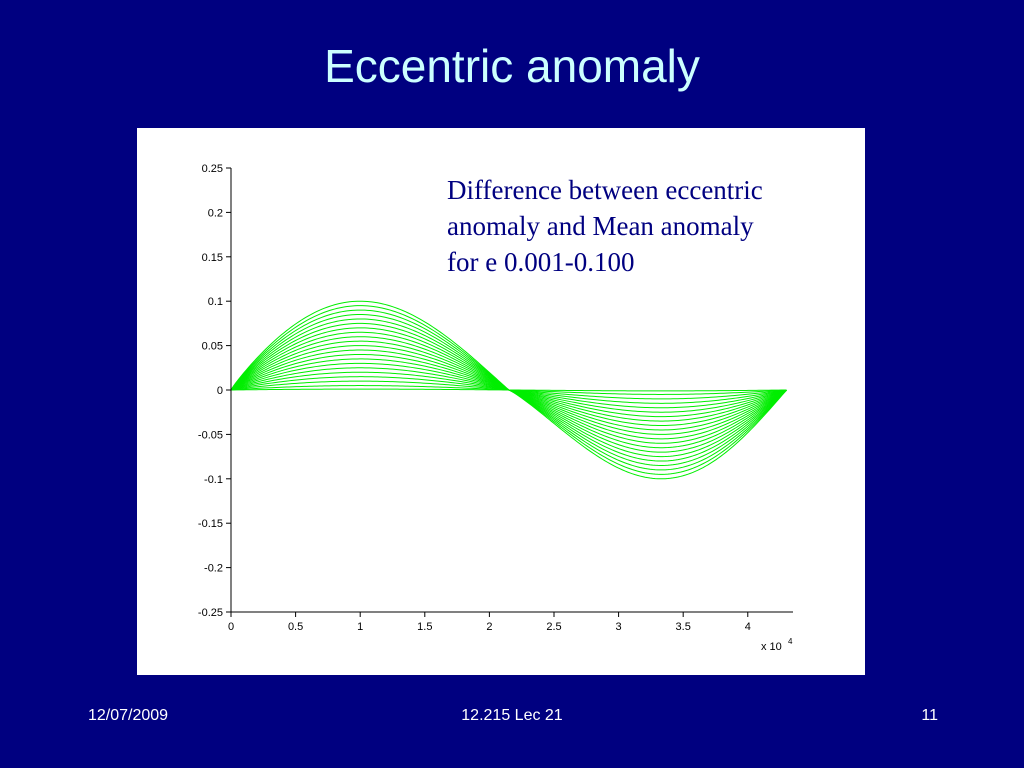 The height and width of the screenshot is (768, 1024). Describe the element at coordinates (220, 391) in the screenshot. I see `y-tick-label: 0` at that location.